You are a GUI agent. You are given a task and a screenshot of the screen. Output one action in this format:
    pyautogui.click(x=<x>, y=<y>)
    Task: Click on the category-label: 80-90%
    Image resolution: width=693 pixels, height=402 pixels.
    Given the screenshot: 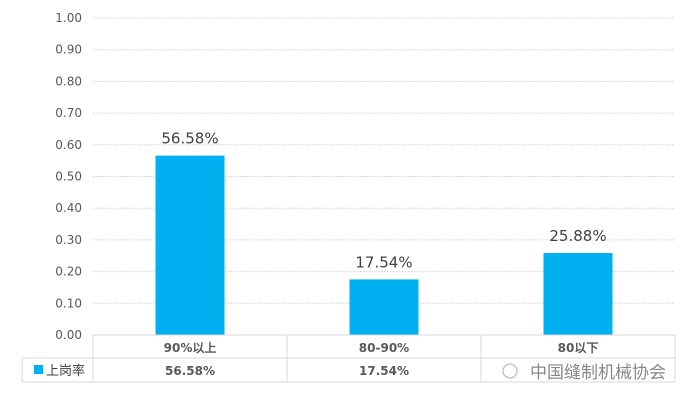 What is the action you would take?
    pyautogui.click(x=384, y=348)
    